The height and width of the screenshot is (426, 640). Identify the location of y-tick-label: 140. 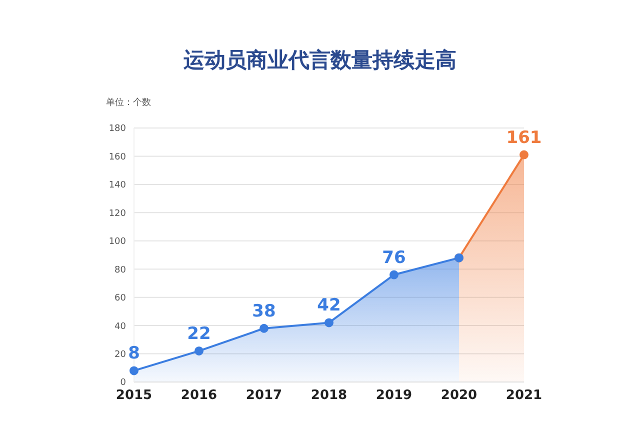
(117, 185).